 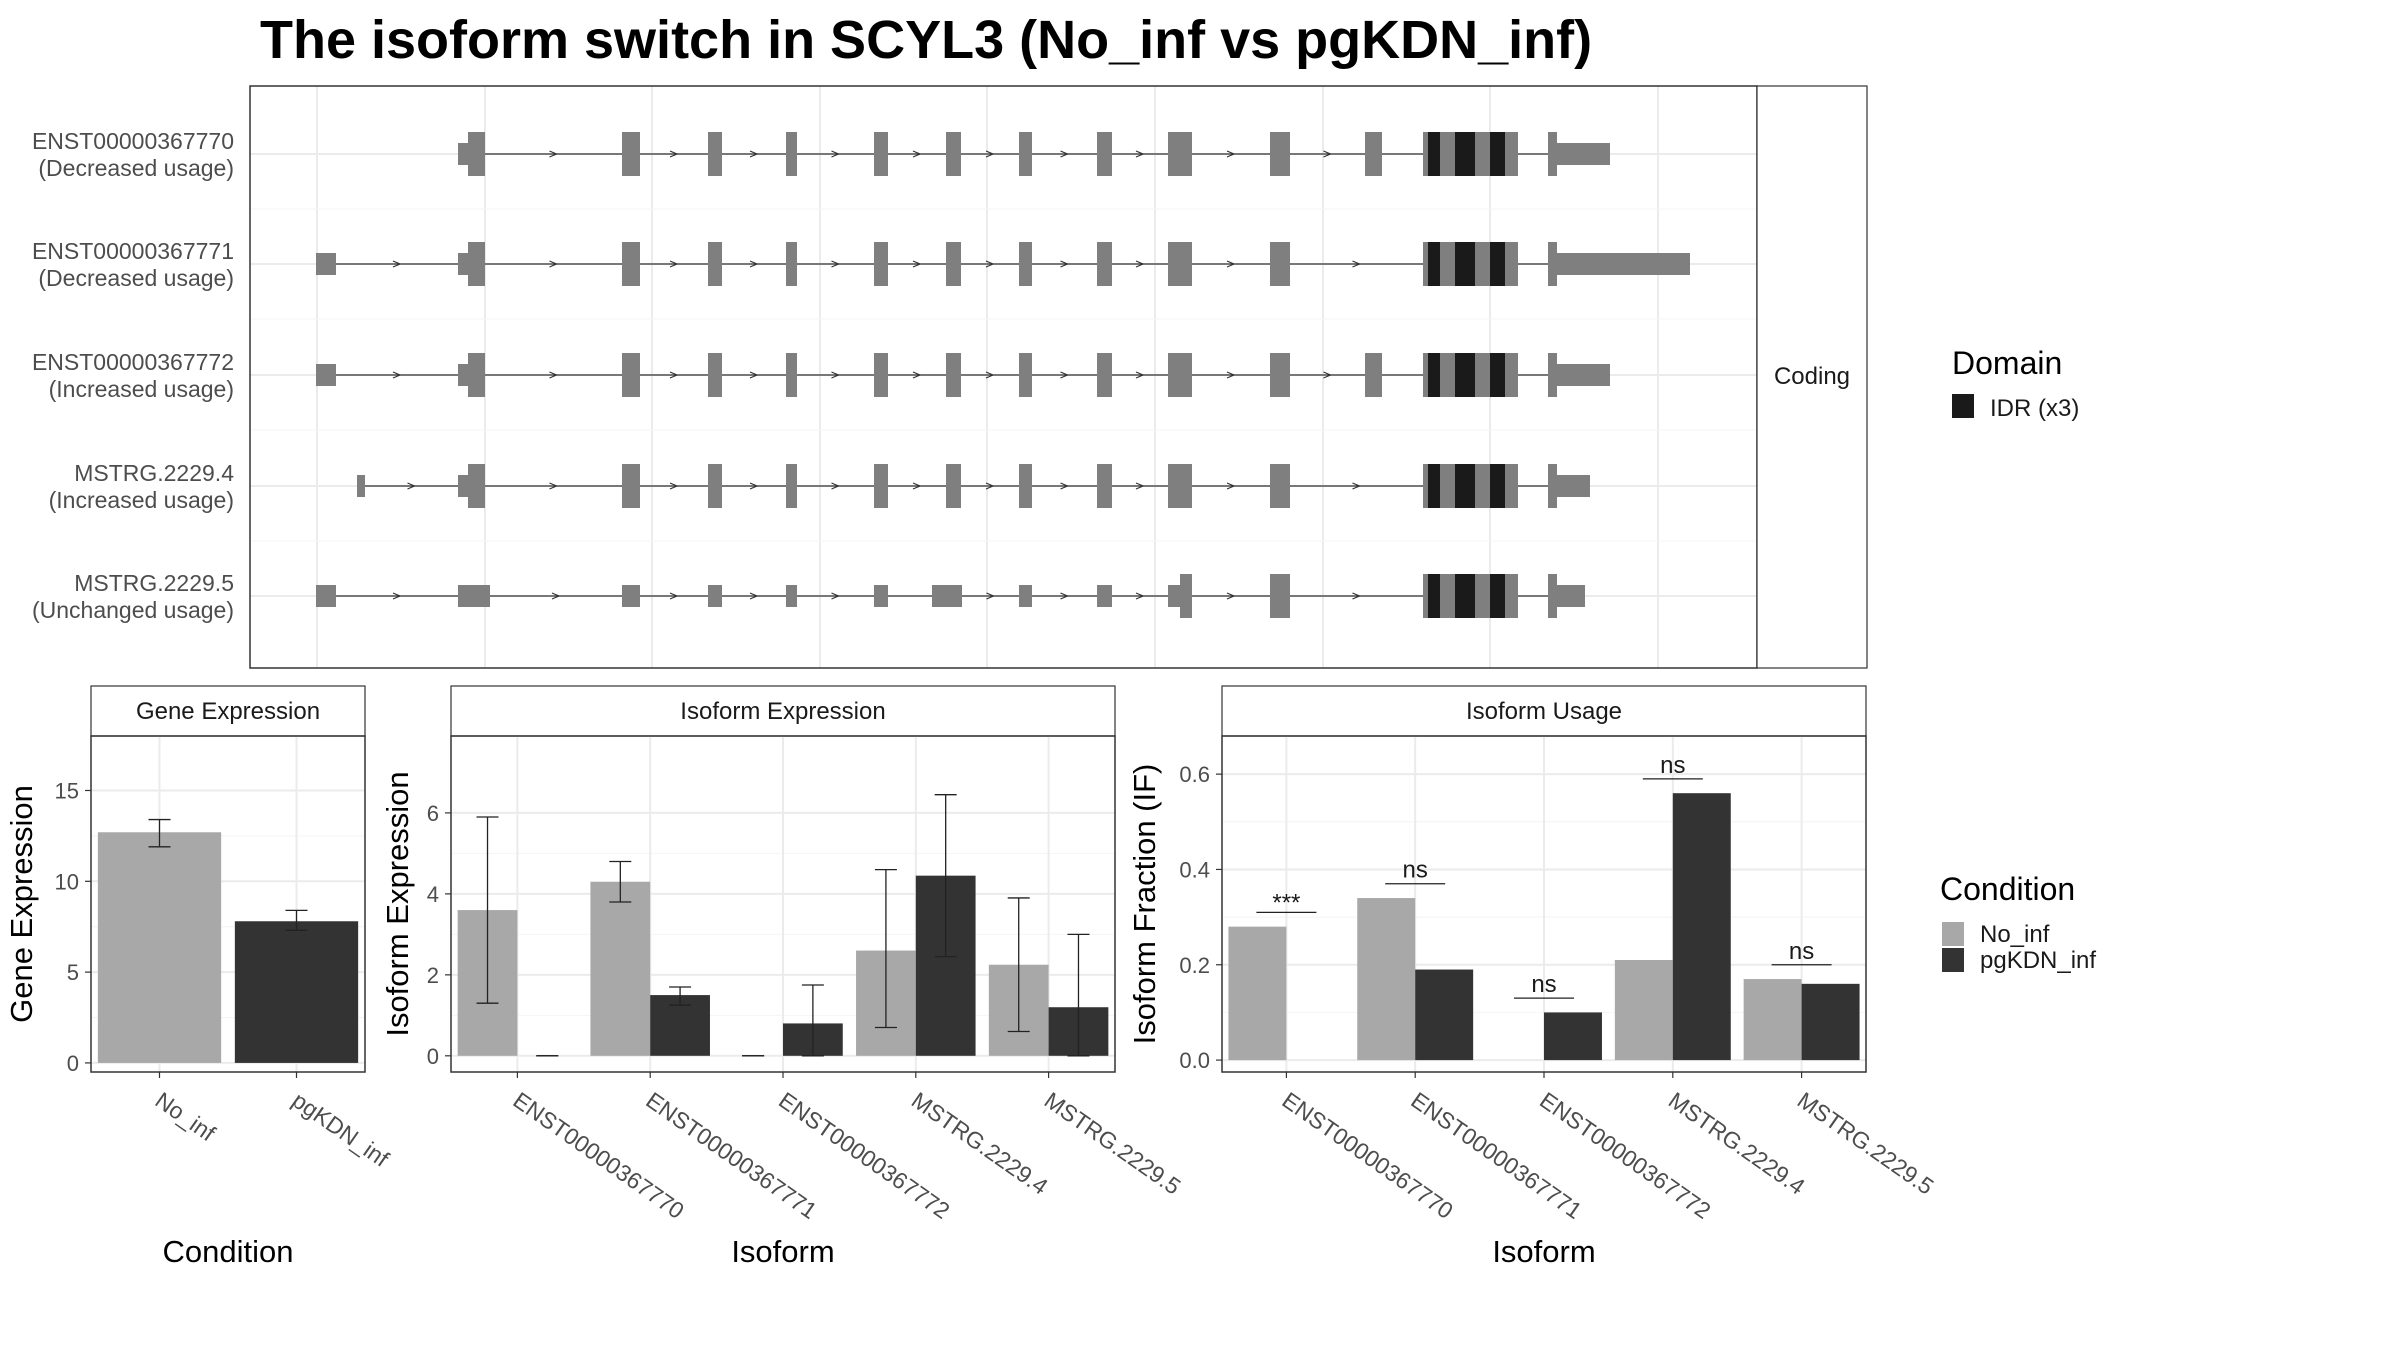 I want to click on x-tick-label: No_inf, so click(x=186, y=1117).